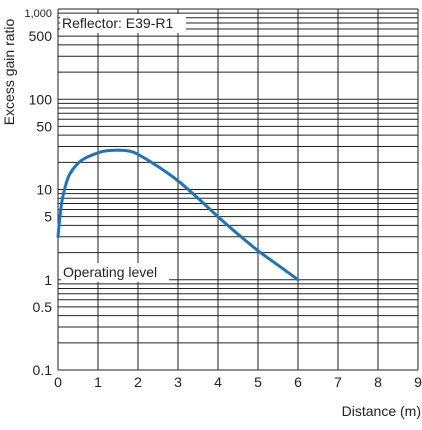 This screenshot has height=430, width=422. I want to click on y-tick-label: 0.5, so click(43, 307).